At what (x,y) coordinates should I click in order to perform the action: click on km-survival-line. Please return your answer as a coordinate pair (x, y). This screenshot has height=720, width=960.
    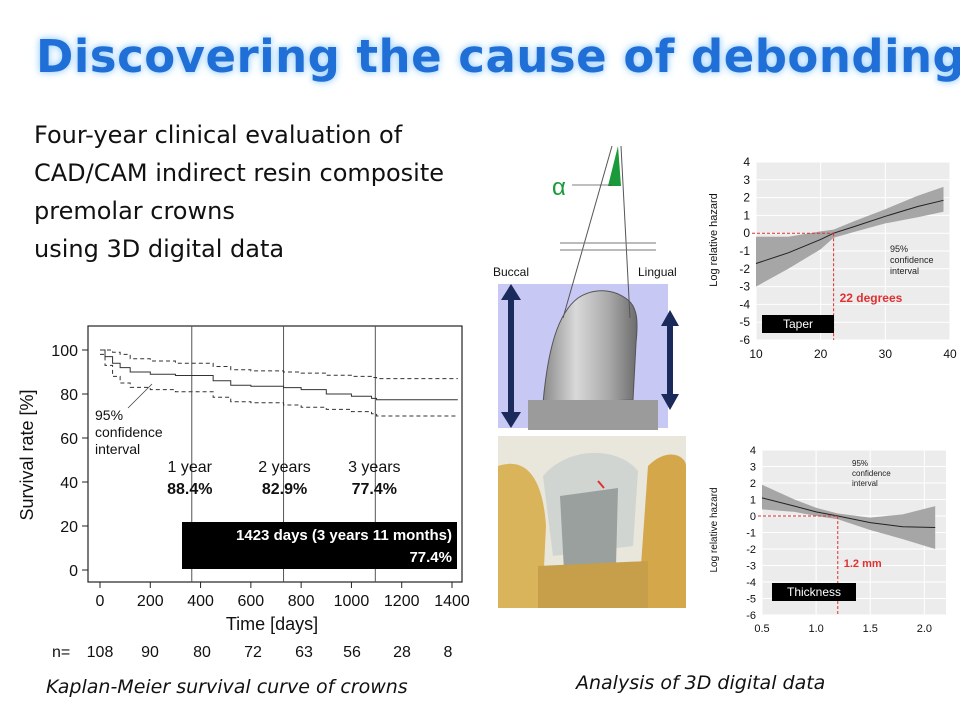
    Looking at the image, I should click on (279, 375).